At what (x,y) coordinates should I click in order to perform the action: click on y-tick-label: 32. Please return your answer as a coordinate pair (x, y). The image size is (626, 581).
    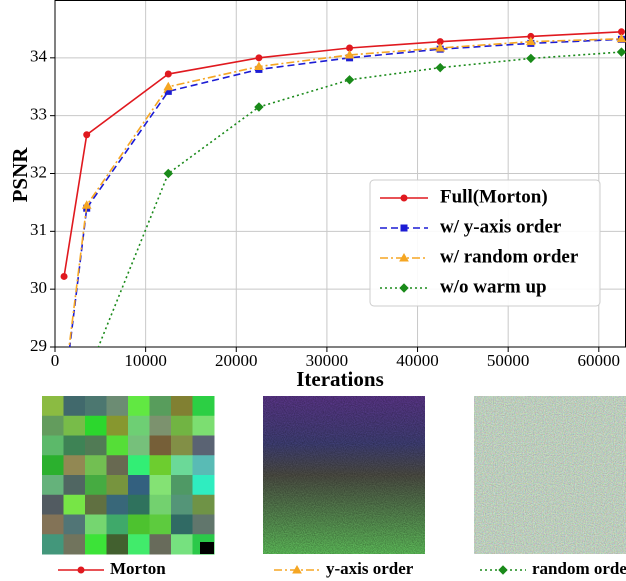
    Looking at the image, I should click on (38, 171).